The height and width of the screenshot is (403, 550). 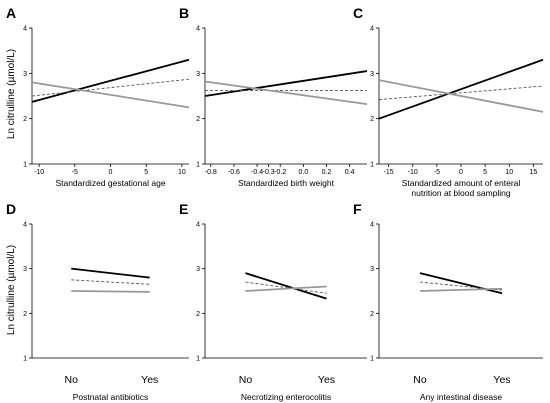 What do you see at coordinates (286, 397) in the screenshot?
I see `x-axis-label: Necrotizing enterocolitis` at bounding box center [286, 397].